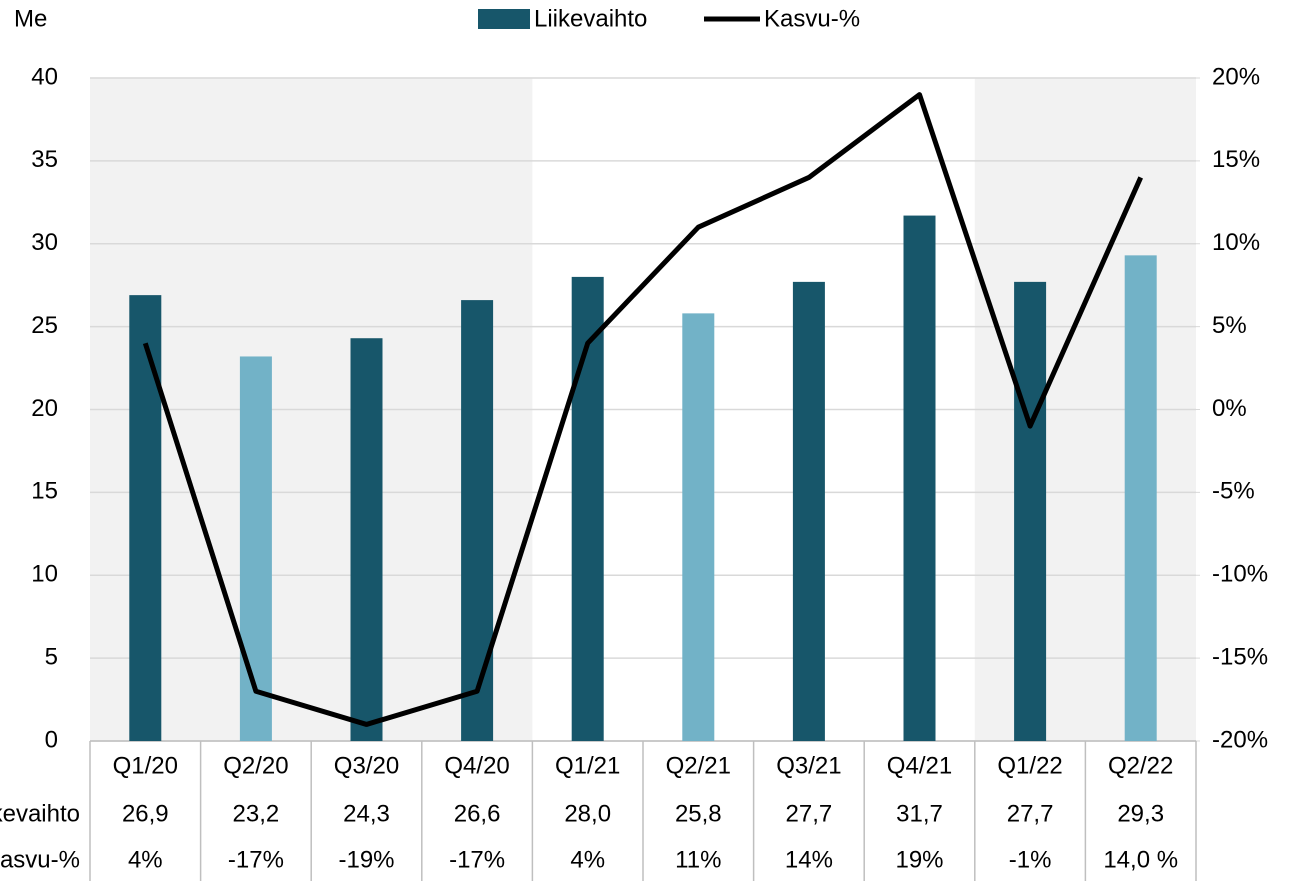 This screenshot has width=1293, height=881. Describe the element at coordinates (1029, 765) in the screenshot. I see `x-tick-label: Q1/22` at that location.